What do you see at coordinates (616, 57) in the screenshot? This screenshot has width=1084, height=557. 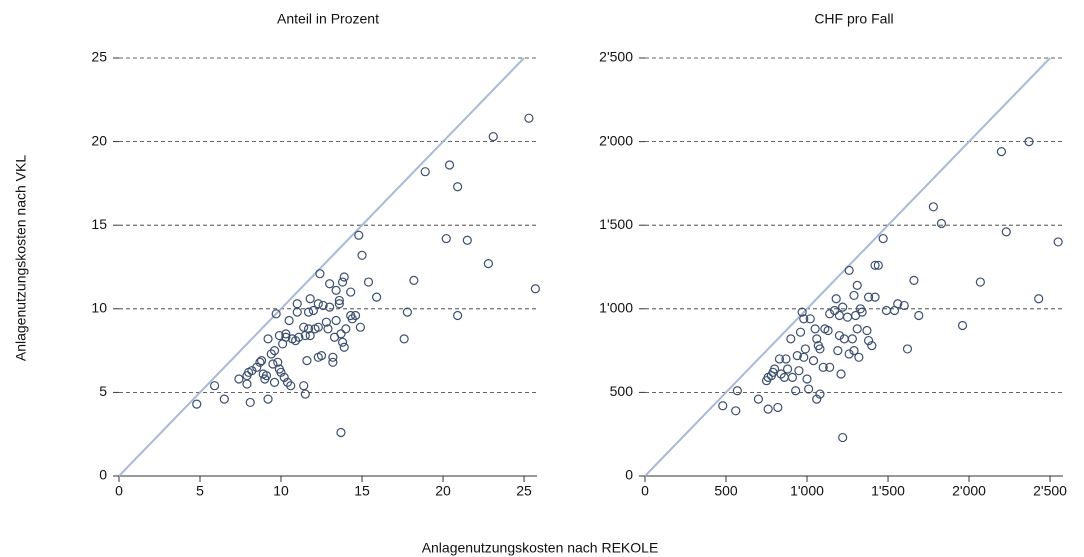 I see `y-tick-label: 2'500` at bounding box center [616, 57].